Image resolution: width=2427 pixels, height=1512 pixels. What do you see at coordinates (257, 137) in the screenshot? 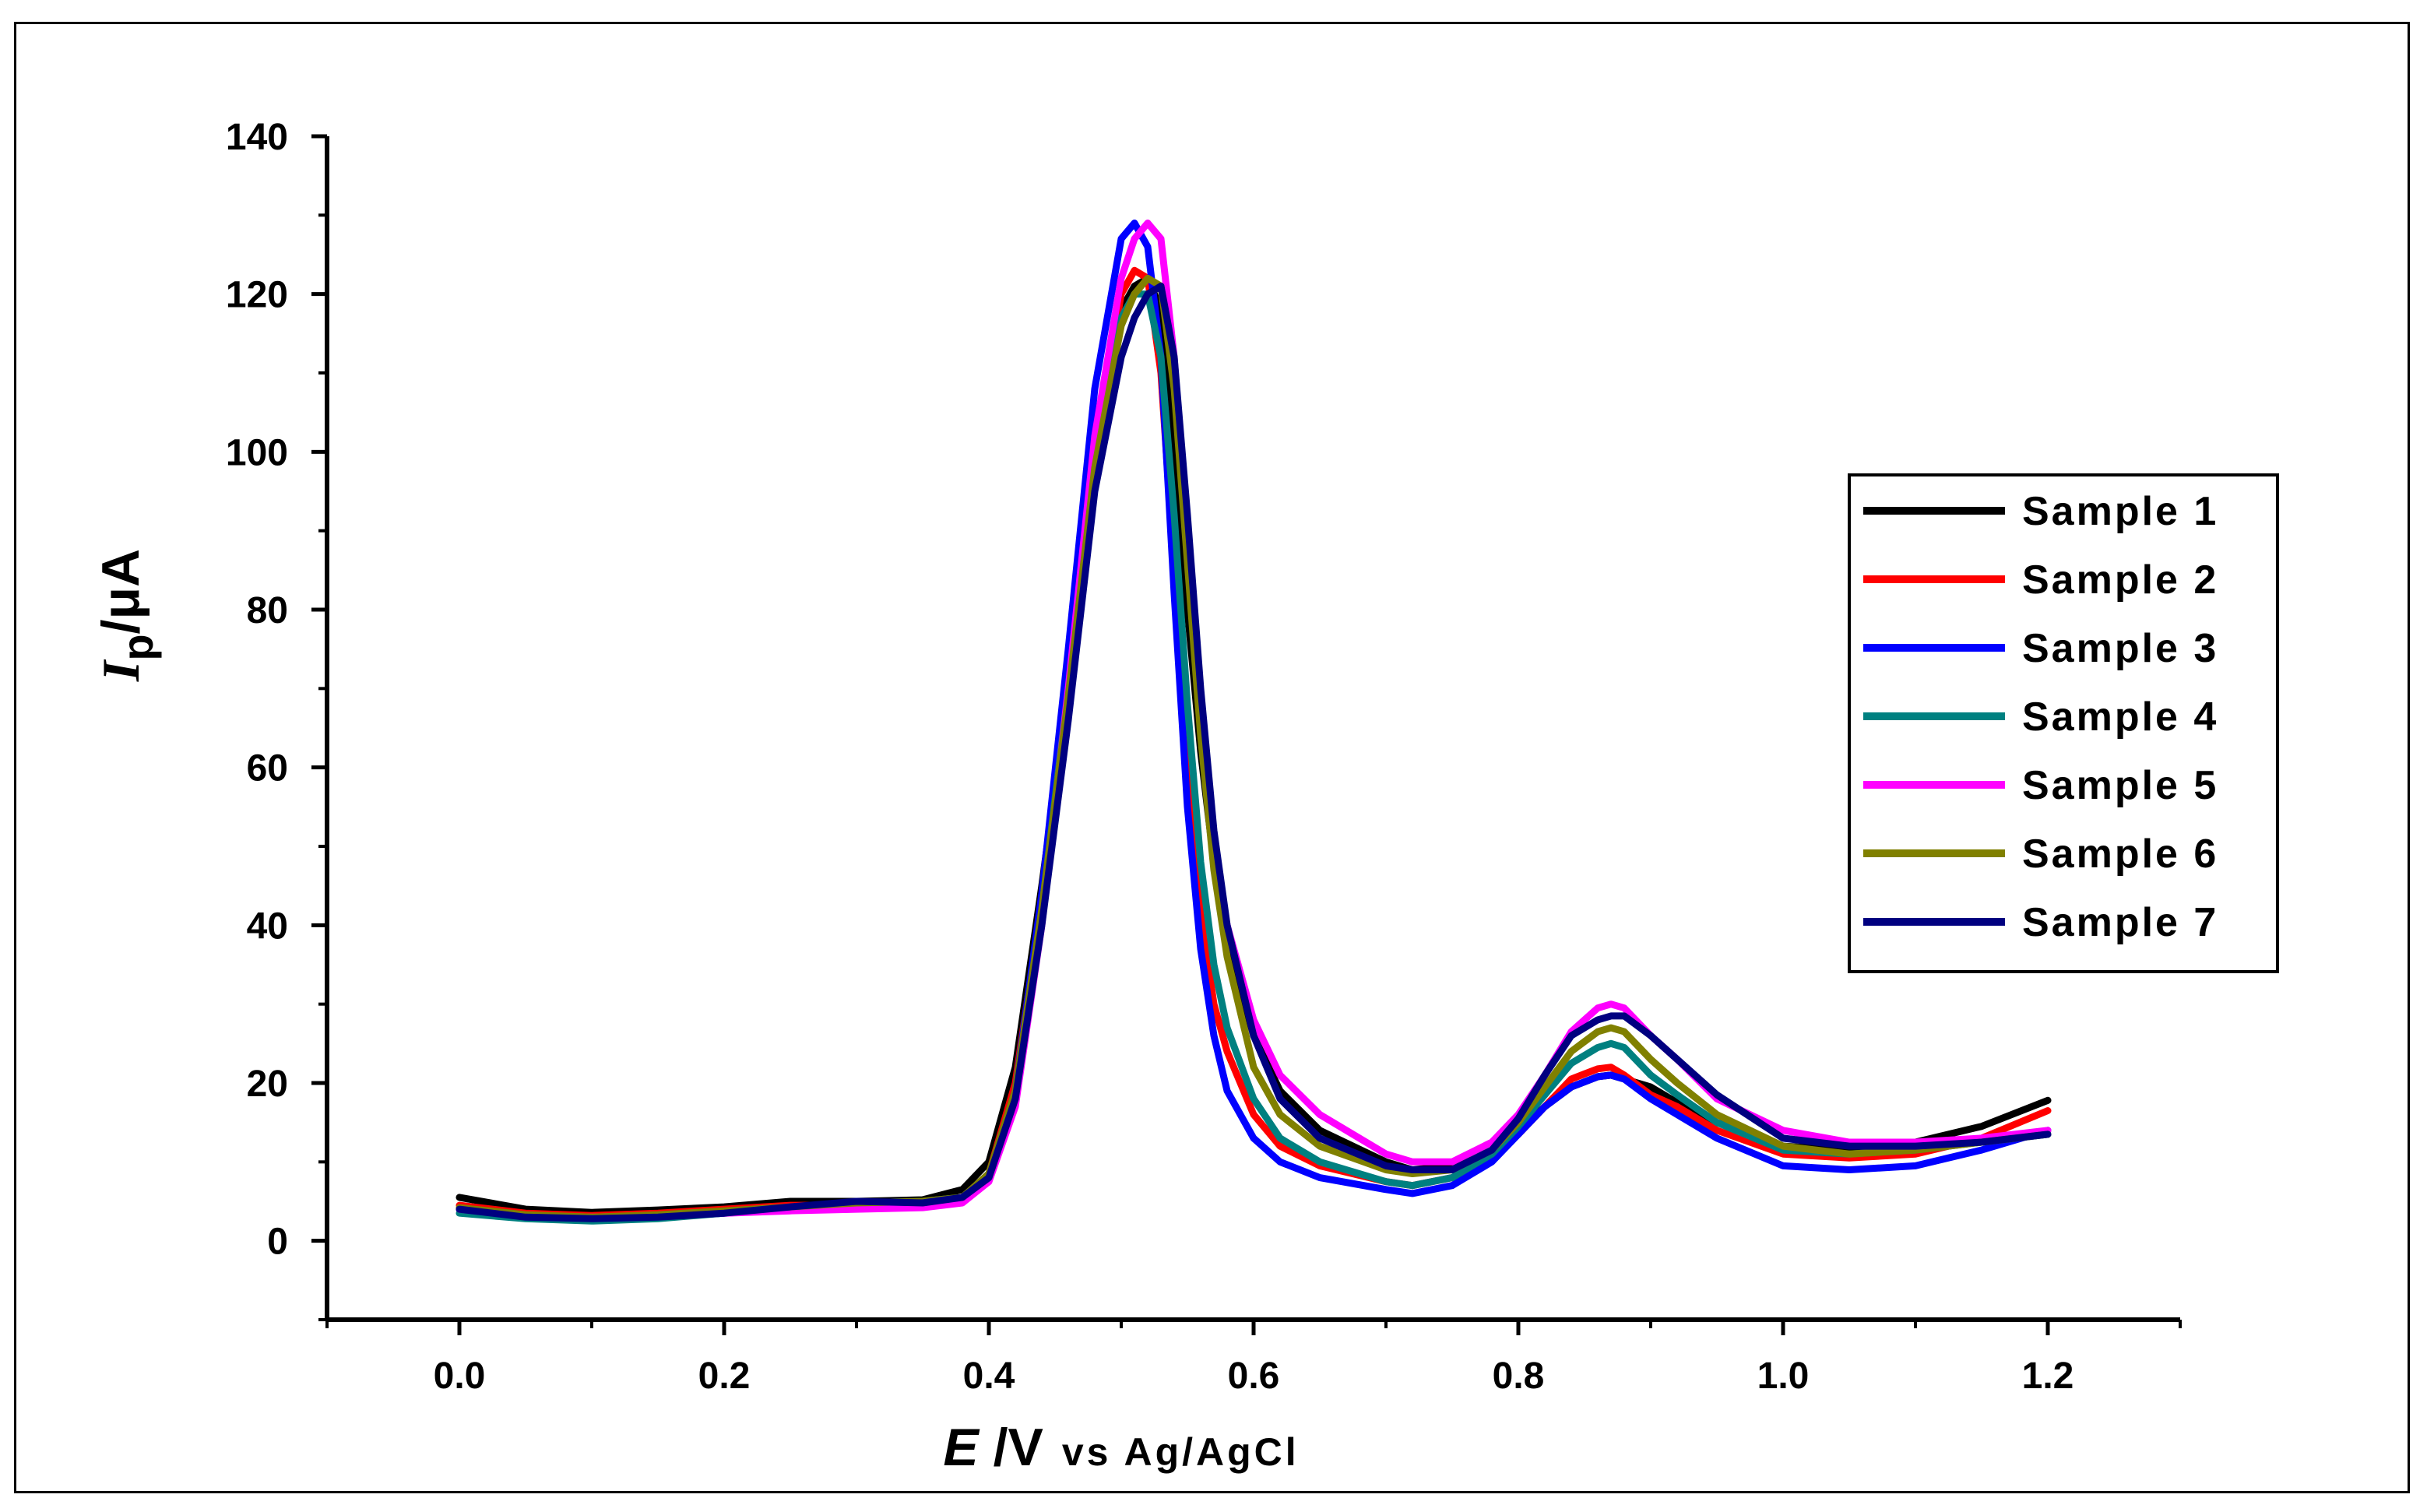
I see `y-tick-label: 140` at bounding box center [257, 137].